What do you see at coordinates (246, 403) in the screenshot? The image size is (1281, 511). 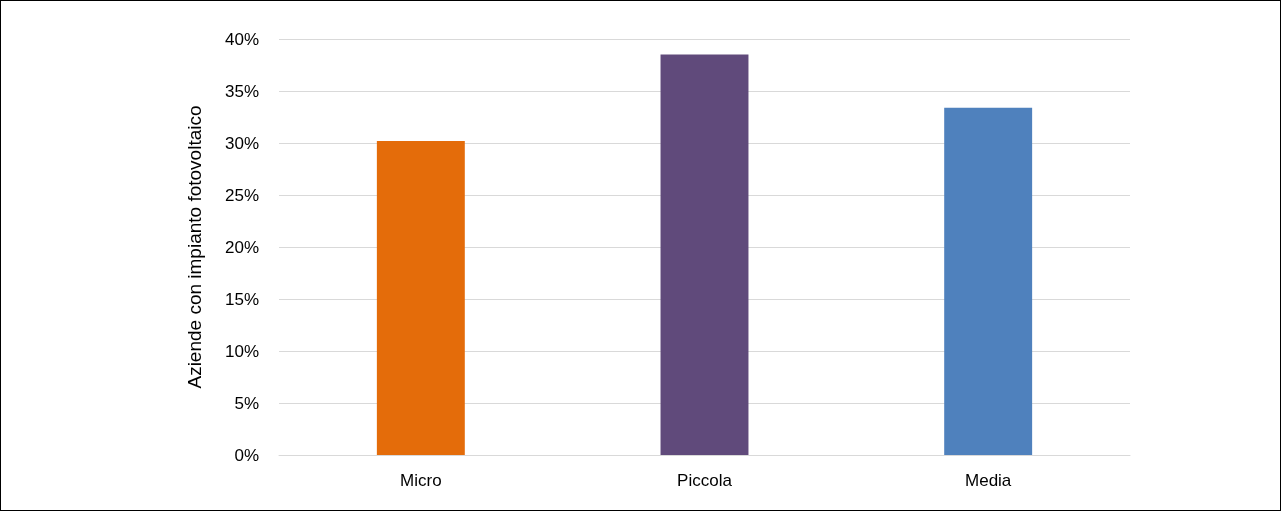 I see `y-tick-label: 5%` at bounding box center [246, 403].